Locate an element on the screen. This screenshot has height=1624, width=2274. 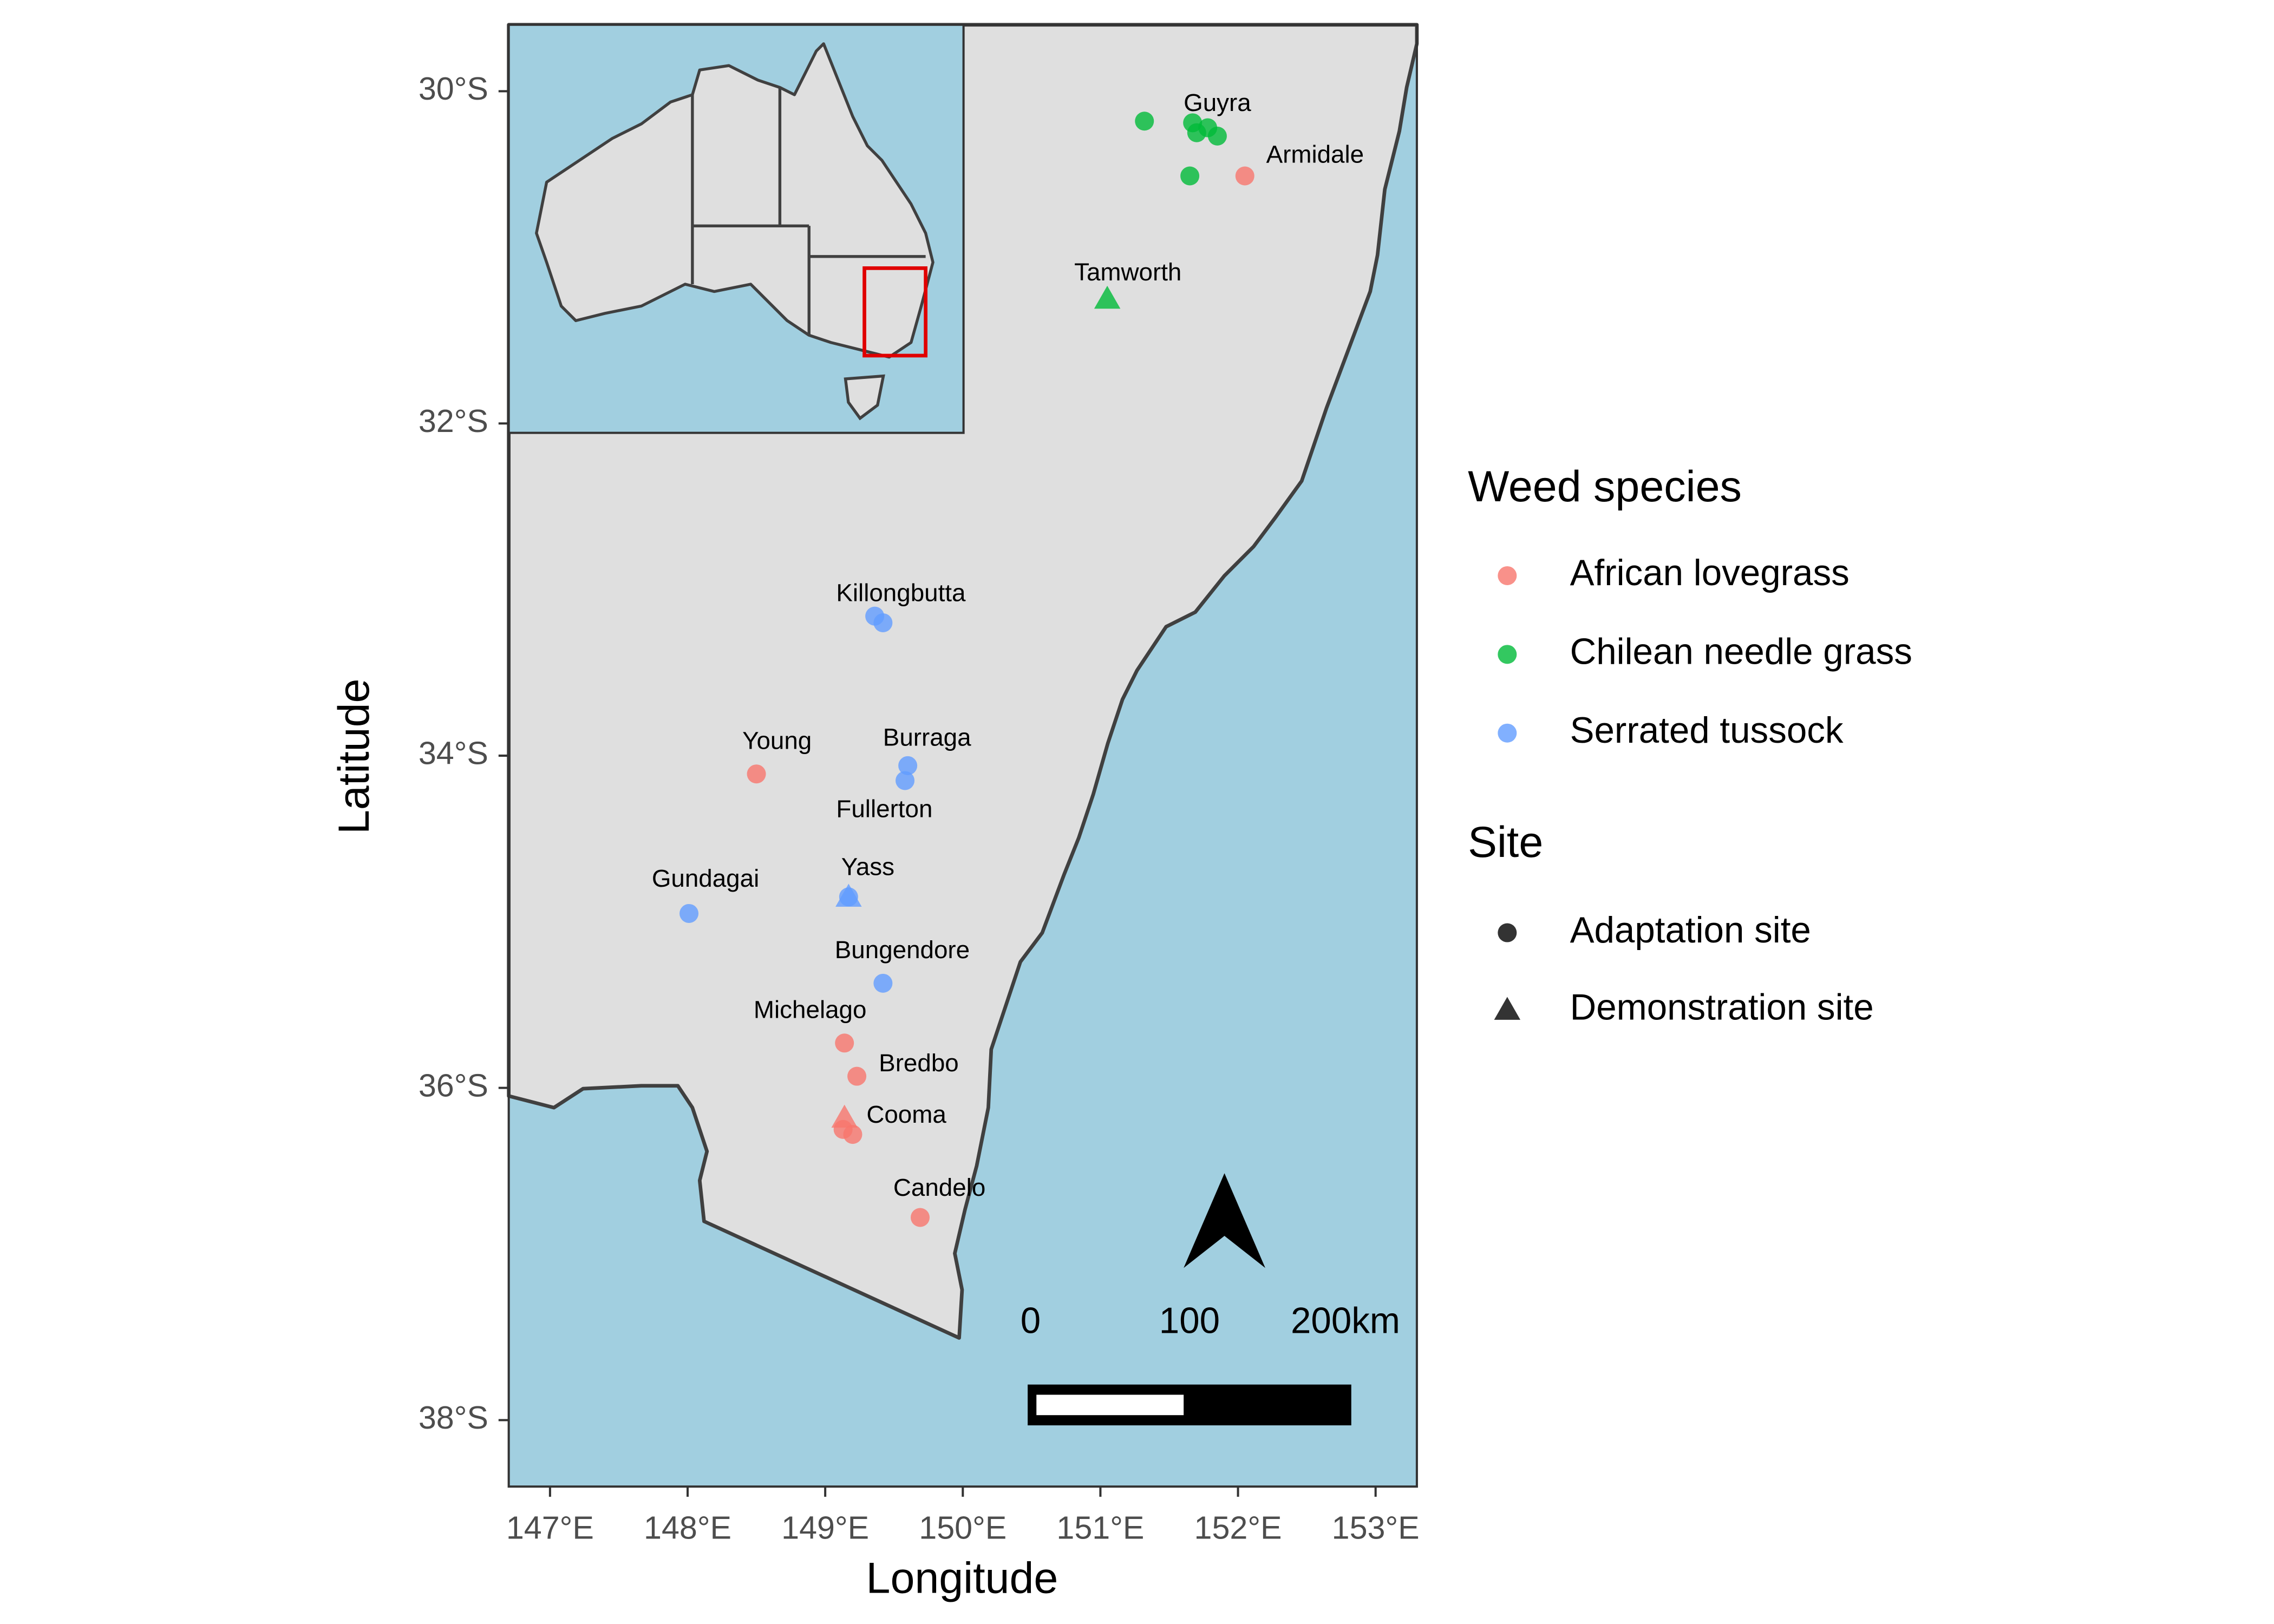
site-label: Bredbo is located at coordinates (919, 1063).